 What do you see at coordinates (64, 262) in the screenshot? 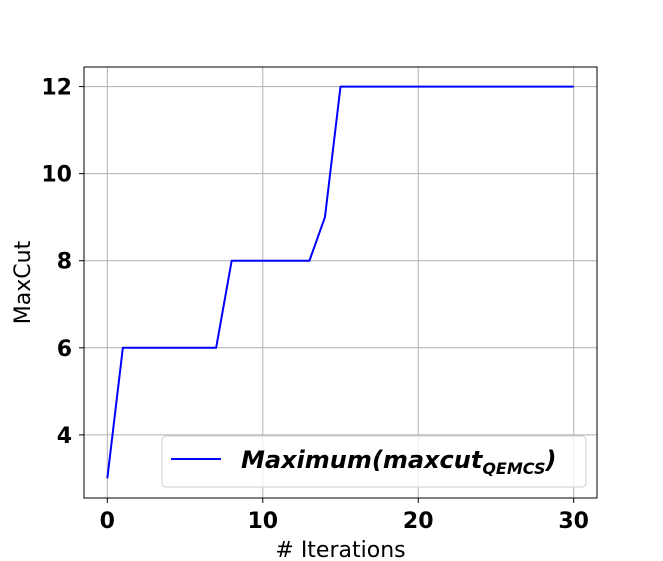
I see `y-tick-label: 8` at bounding box center [64, 262].